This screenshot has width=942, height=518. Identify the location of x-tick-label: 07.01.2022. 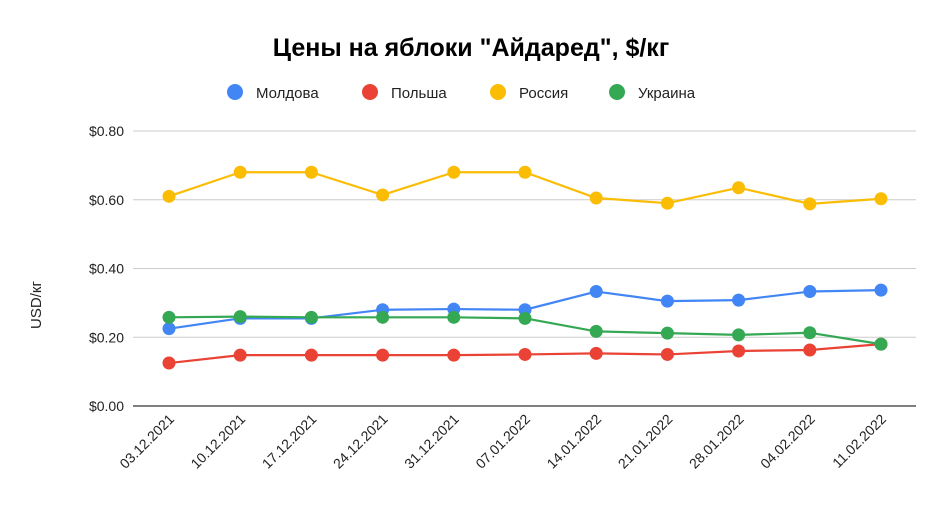
(502, 441).